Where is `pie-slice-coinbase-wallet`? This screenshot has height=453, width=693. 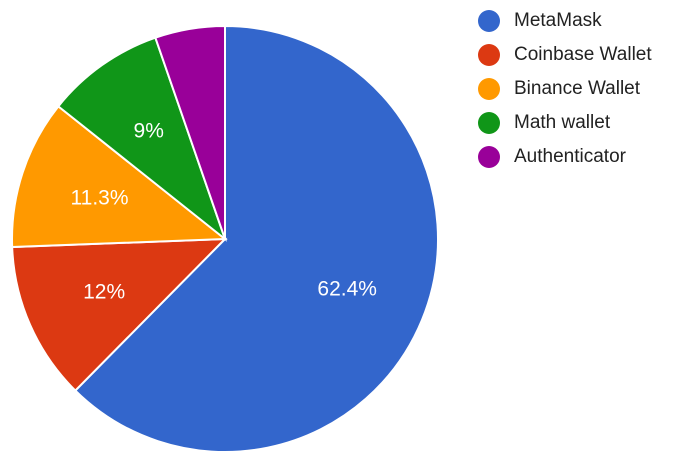
pie-slice-coinbase-wallet is located at coordinates (119, 314).